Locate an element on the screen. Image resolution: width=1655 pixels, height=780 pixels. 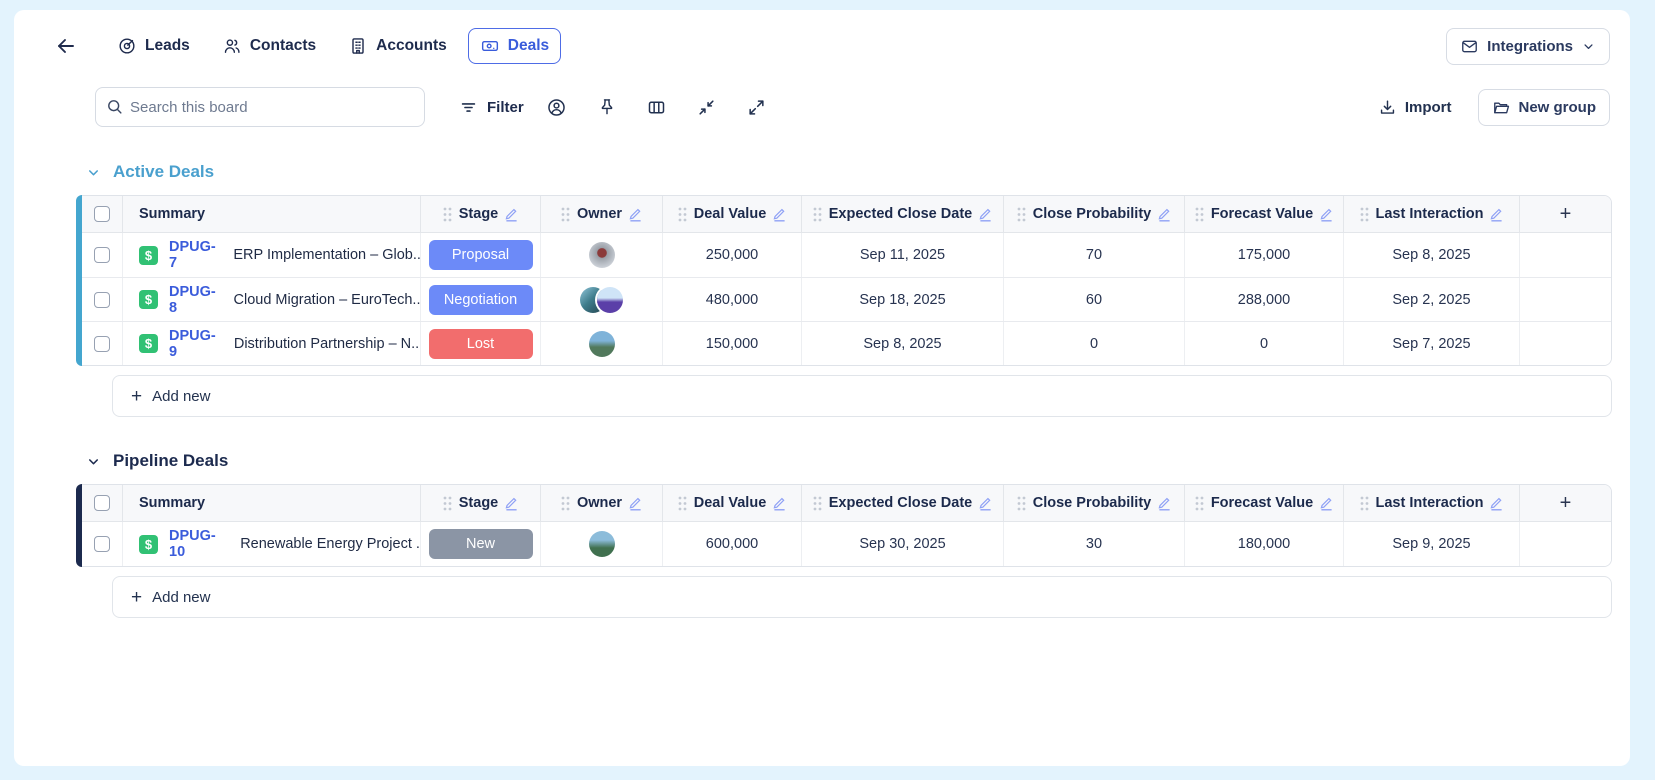
new-group-button: New group is located at coordinates (1543, 107).